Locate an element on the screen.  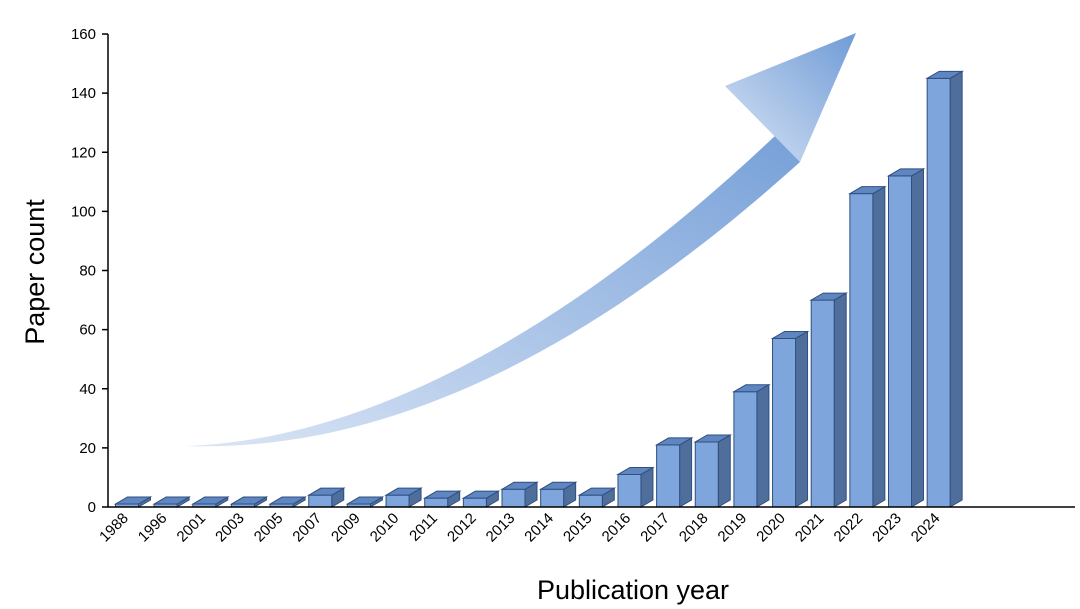
y-tick-label: 100 is located at coordinates (83, 211).